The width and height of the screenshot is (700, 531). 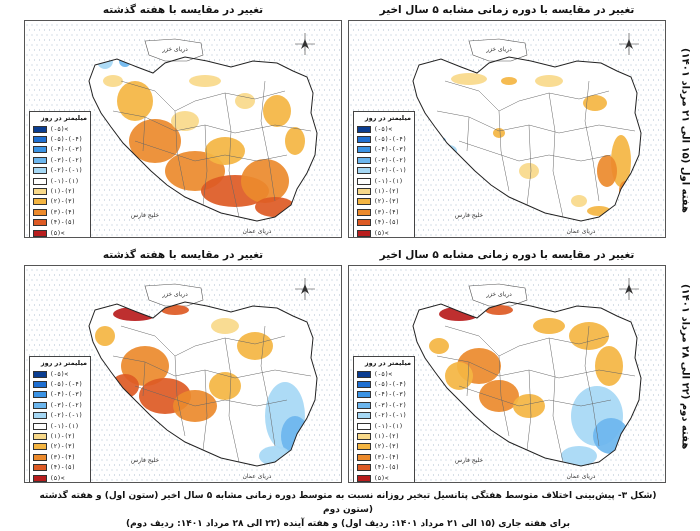 I want to click on evaporation-anomaly-layer, so click(x=202, y=385).